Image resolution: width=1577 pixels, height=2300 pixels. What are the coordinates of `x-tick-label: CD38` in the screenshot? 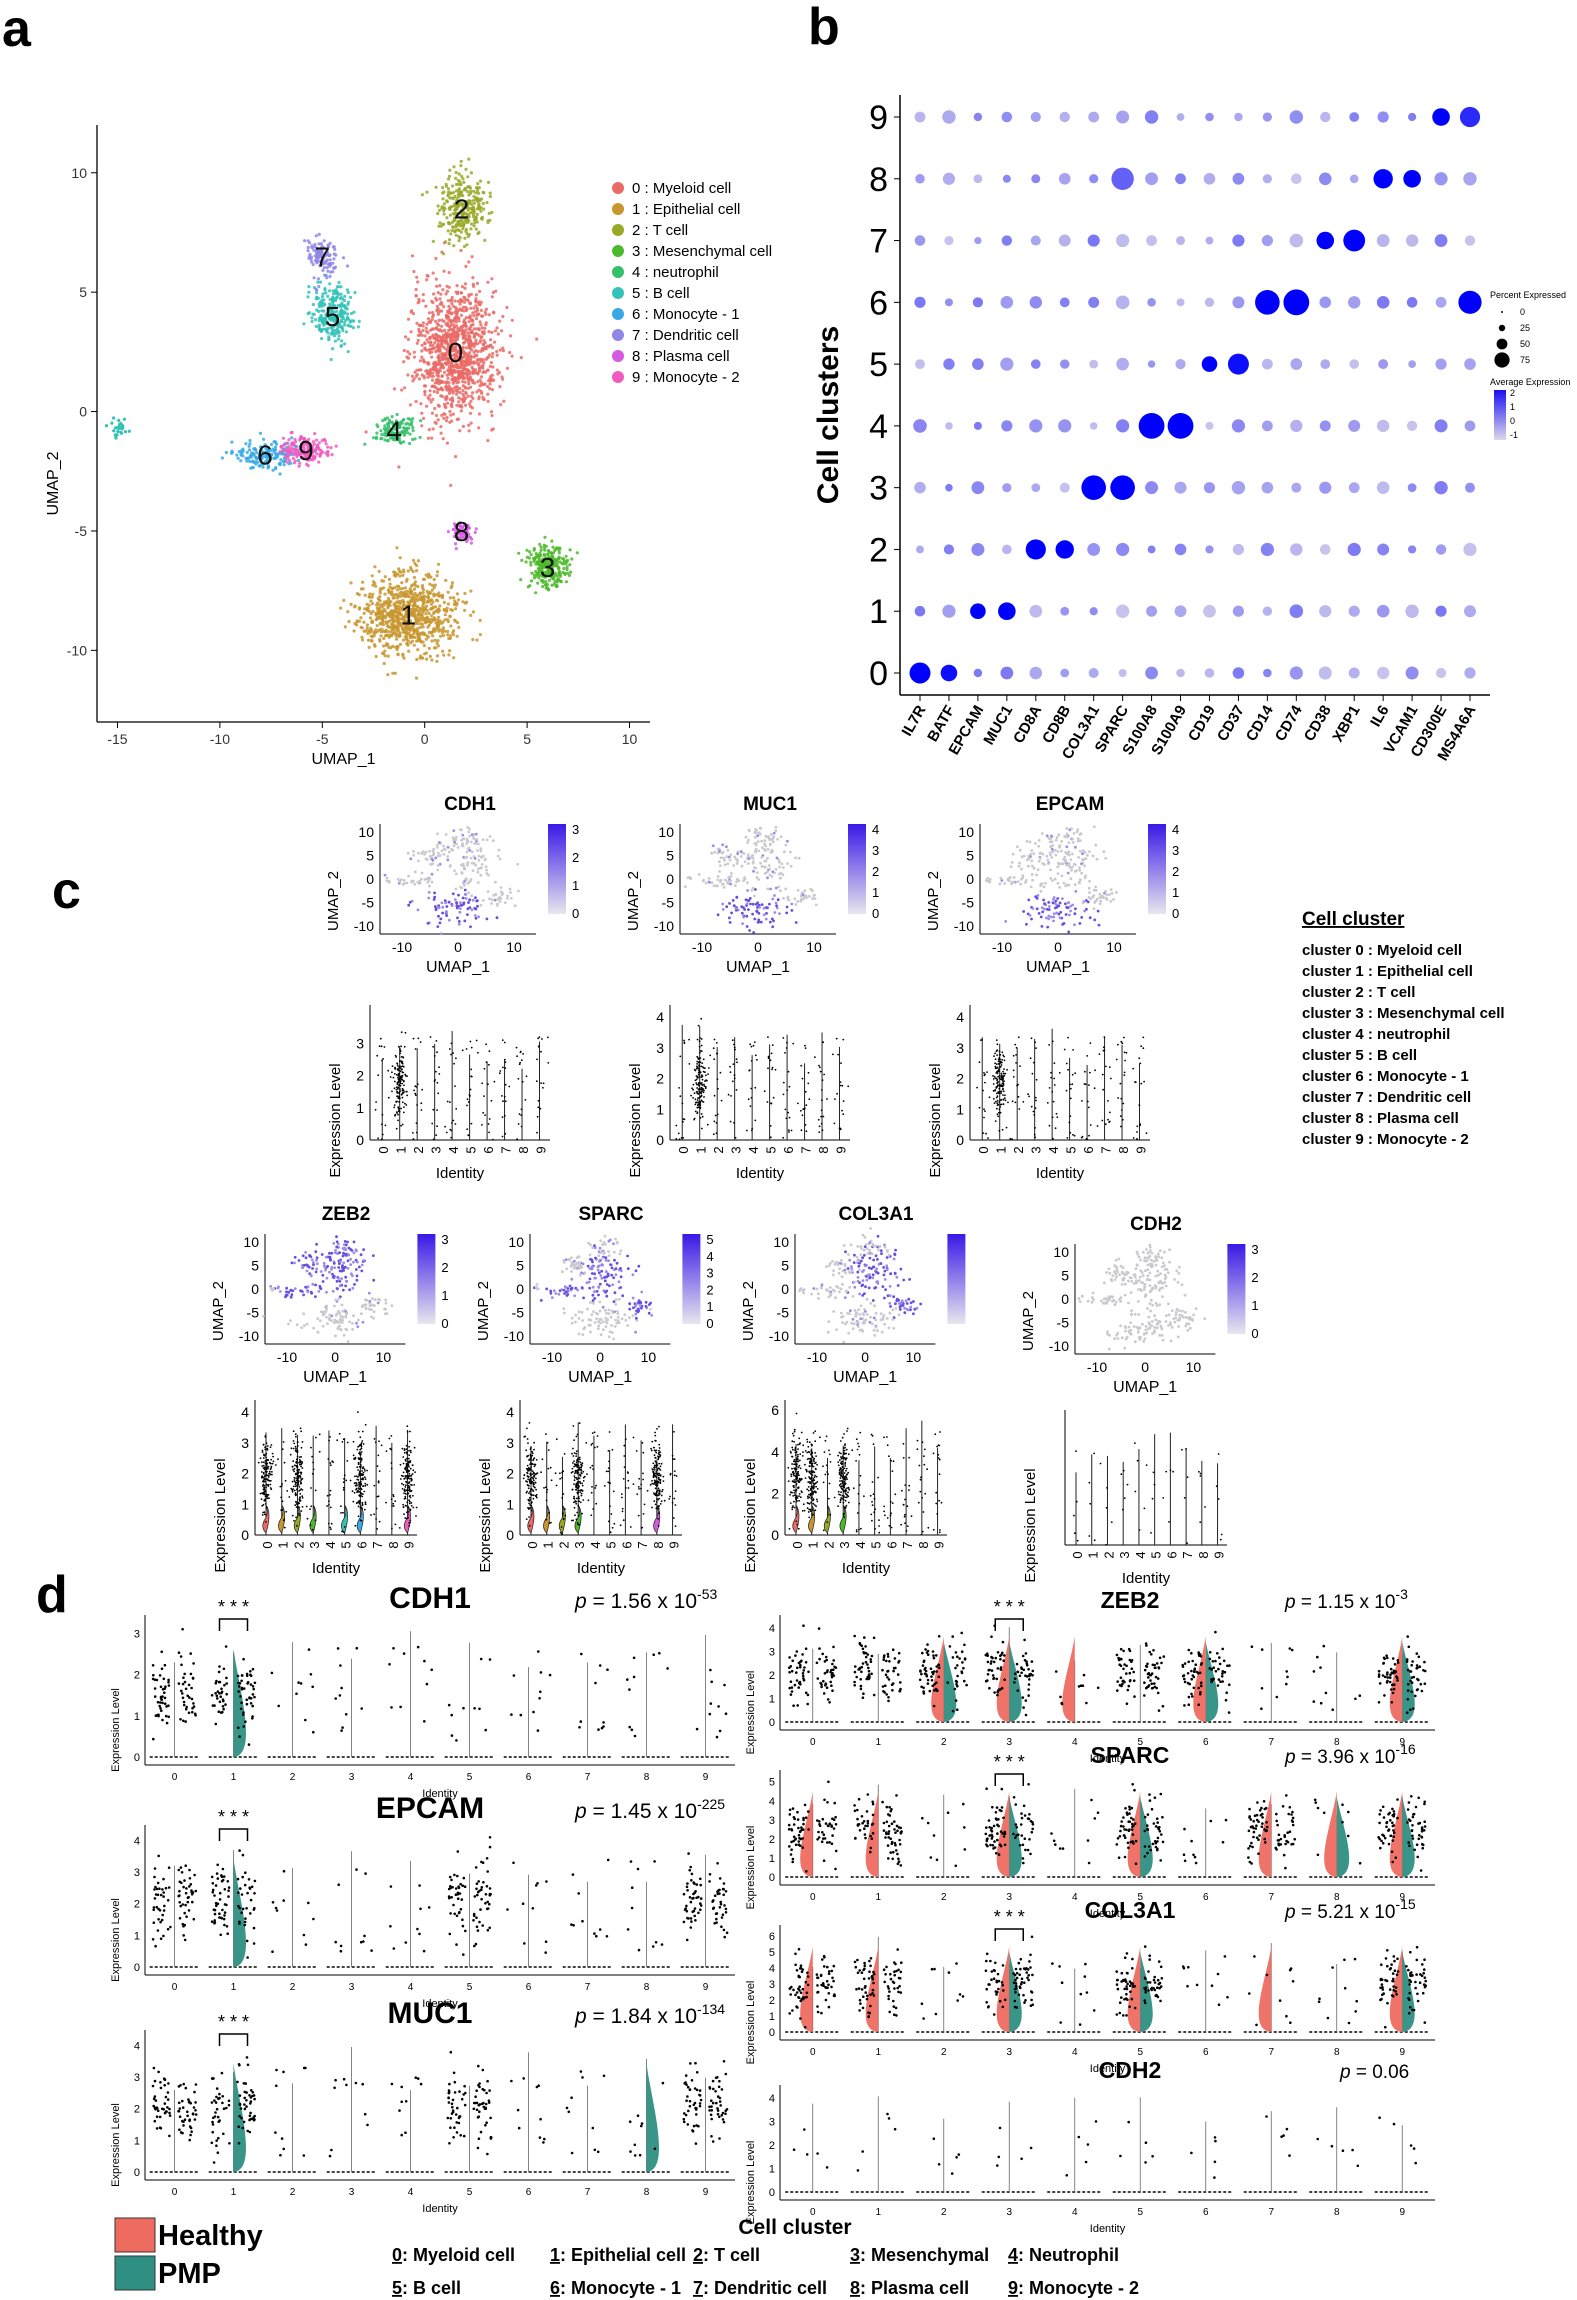 It's located at (1318, 724).